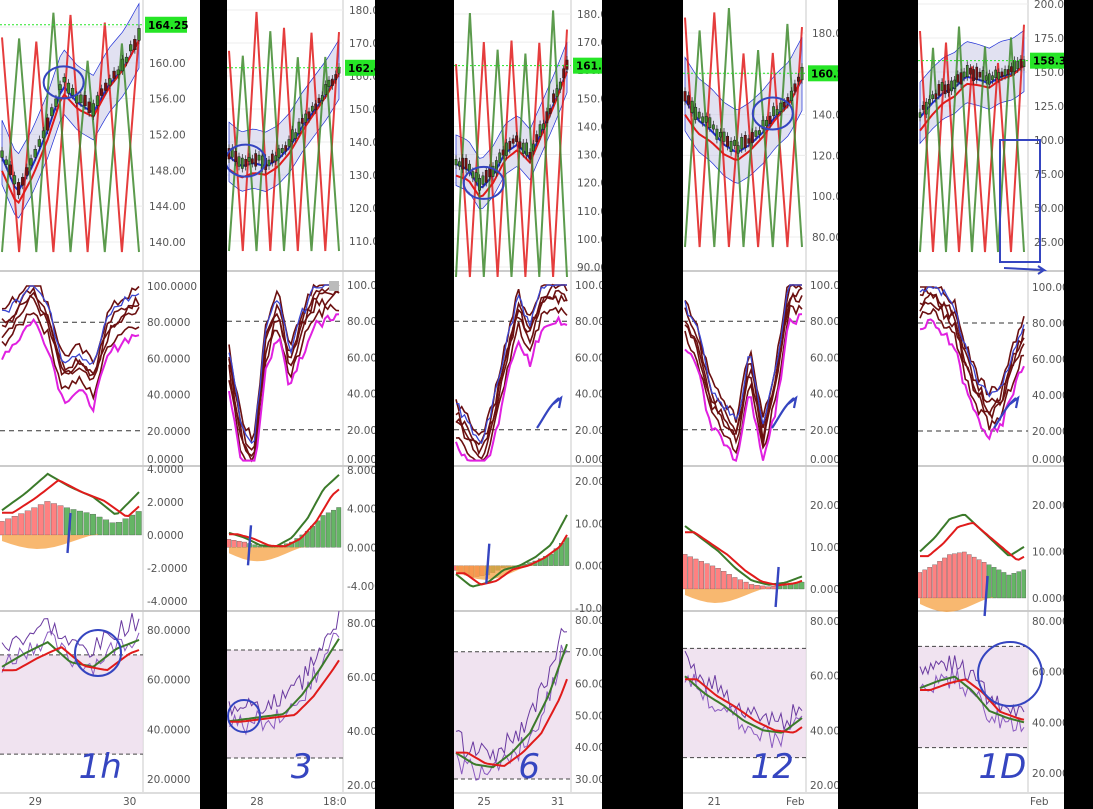  Describe the element at coordinates (824, 677) in the screenshot. I see `rsi-tick-label: 60.0000` at that location.